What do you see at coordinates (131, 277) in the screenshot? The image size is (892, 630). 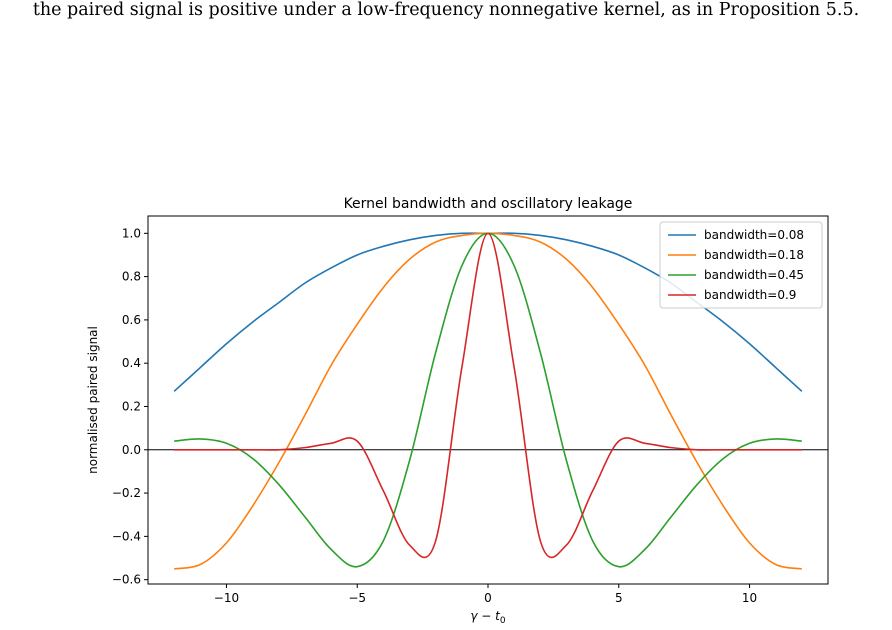 I see `y-tick-label: 0.8` at bounding box center [131, 277].